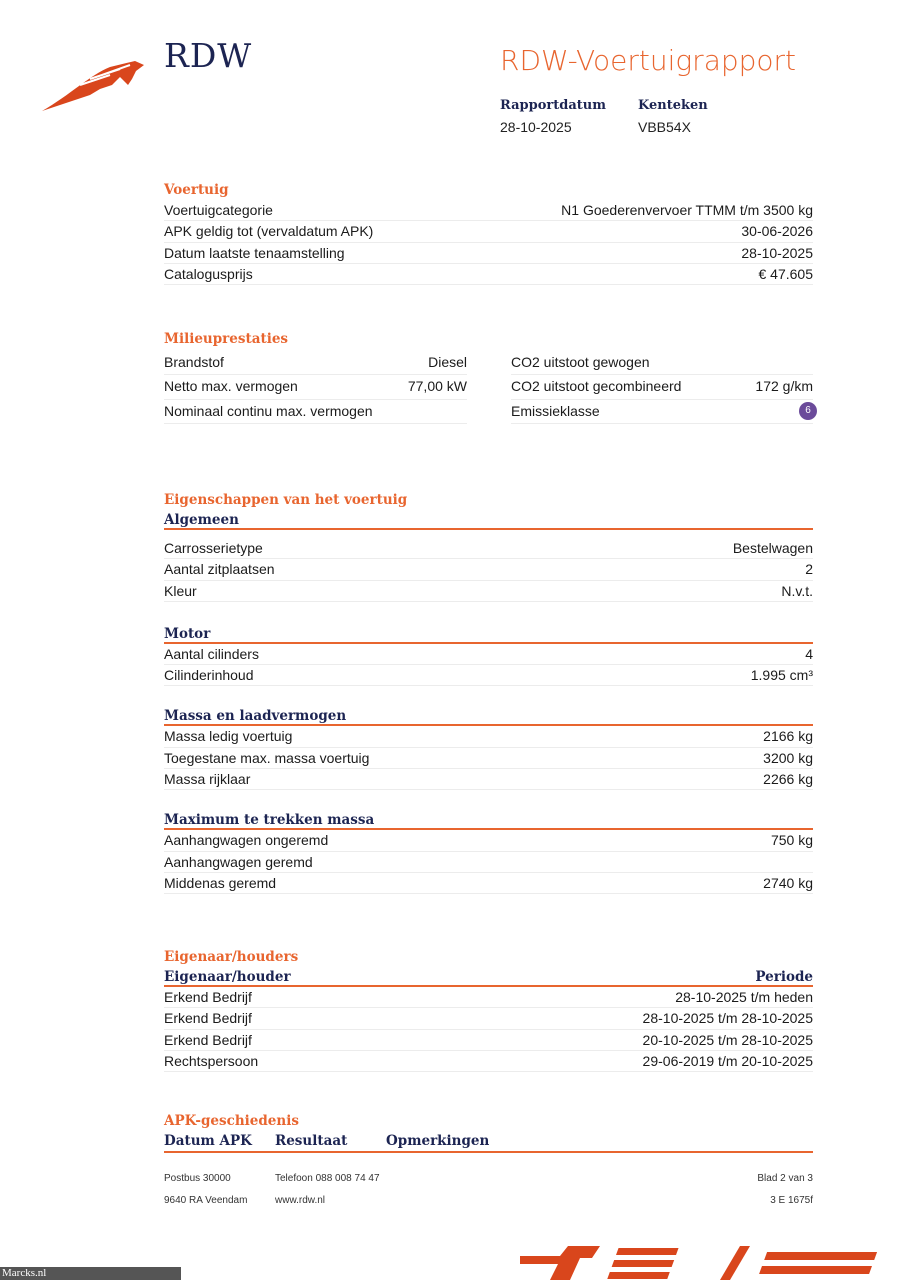 This screenshot has width=904, height=1280. What do you see at coordinates (488, 820) in the screenshot?
I see `group-title: Maximum te trekken massa` at bounding box center [488, 820].